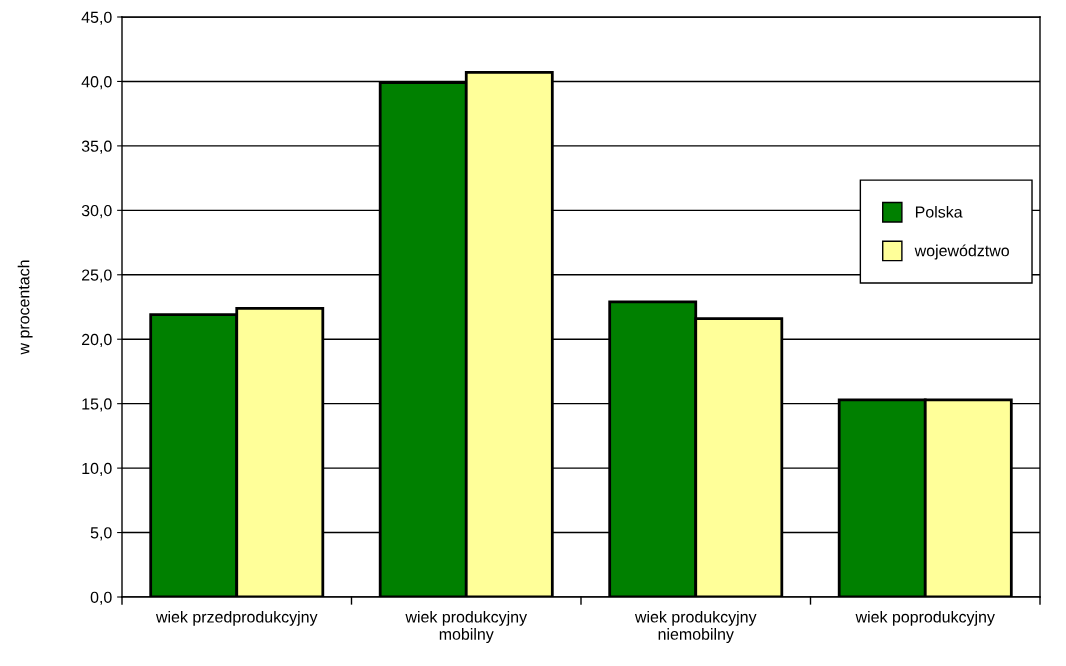 The image size is (1066, 666). I want to click on y-tick-label: 15,0, so click(97, 405).